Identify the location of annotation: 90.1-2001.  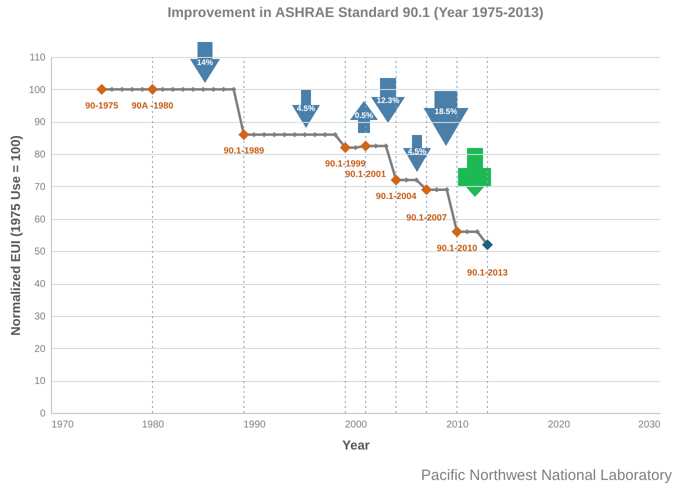
(365, 174).